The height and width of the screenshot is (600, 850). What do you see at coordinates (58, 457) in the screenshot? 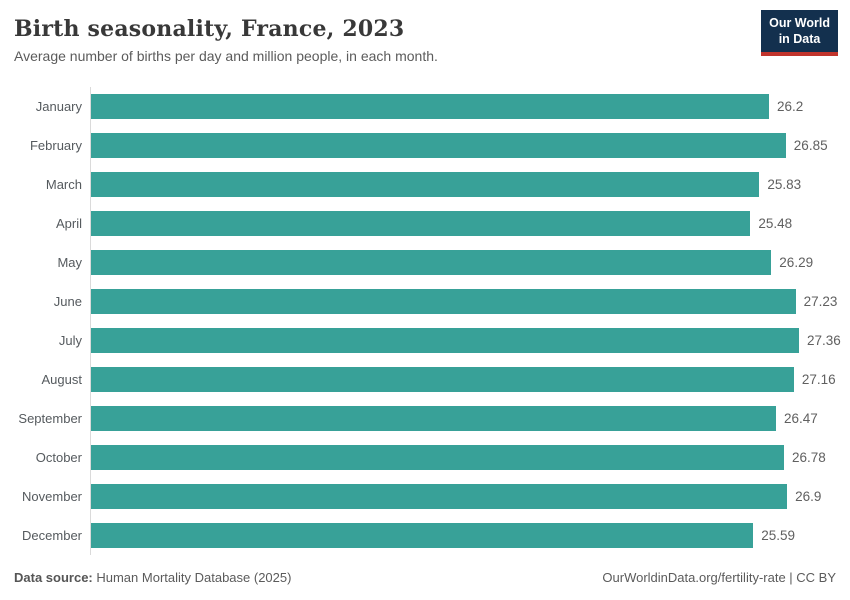
I see `month-label: October` at bounding box center [58, 457].